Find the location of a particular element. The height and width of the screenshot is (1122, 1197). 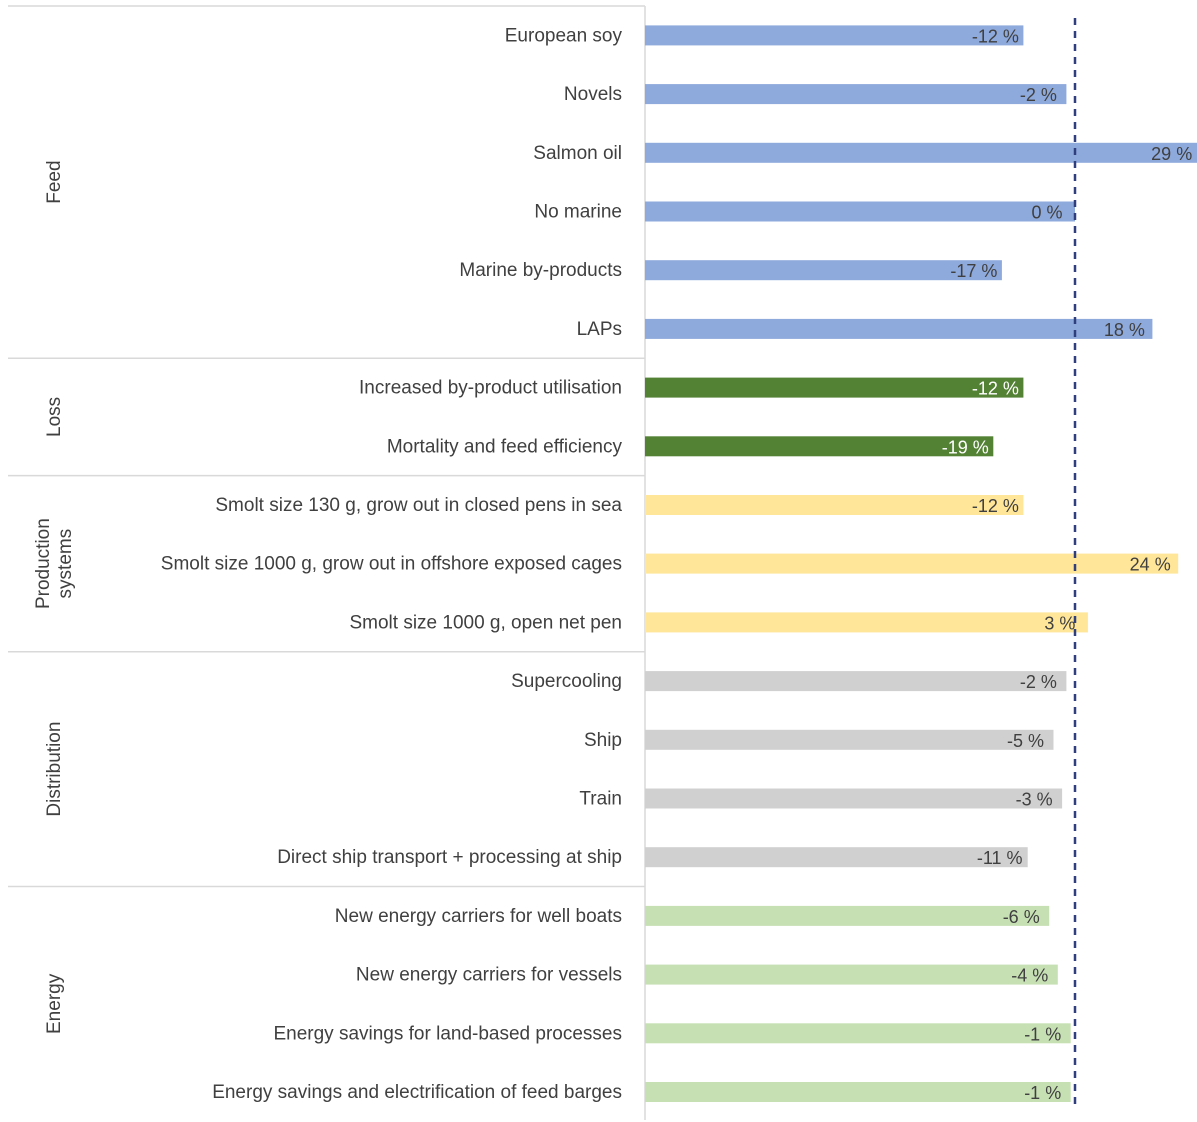

data-label: -5 % is located at coordinates (1025, 741).